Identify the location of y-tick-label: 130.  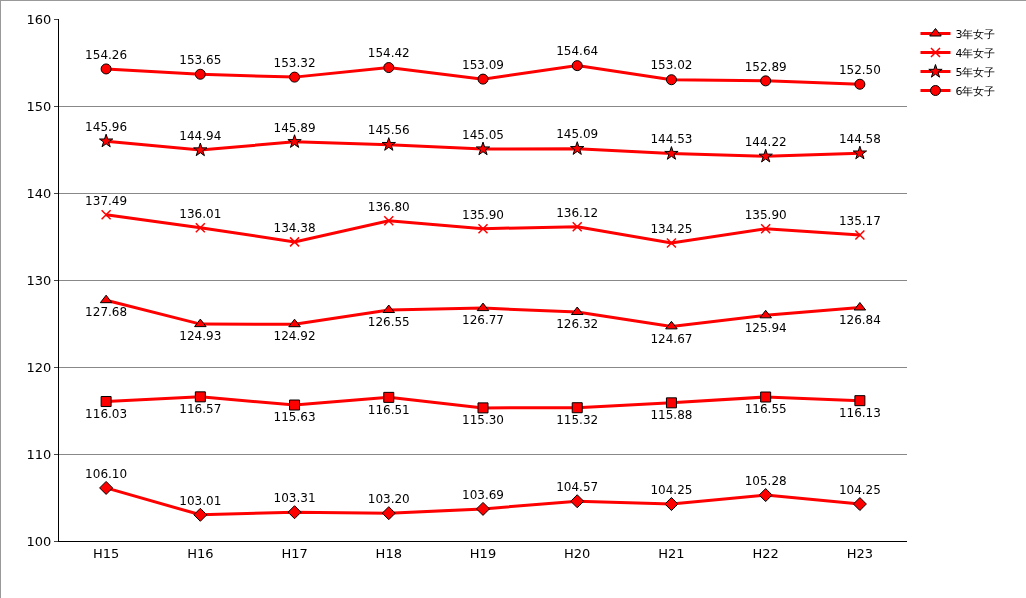
(39, 280).